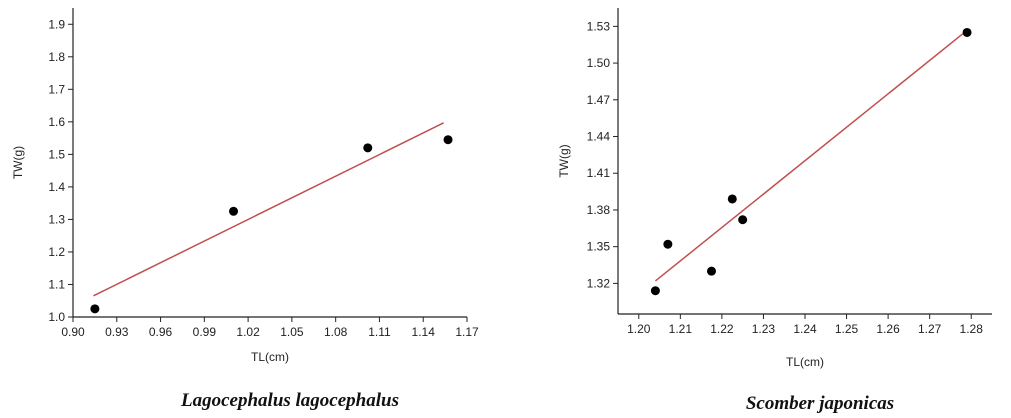  Describe the element at coordinates (599, 283) in the screenshot. I see `y-tick-label: 1.32` at that location.